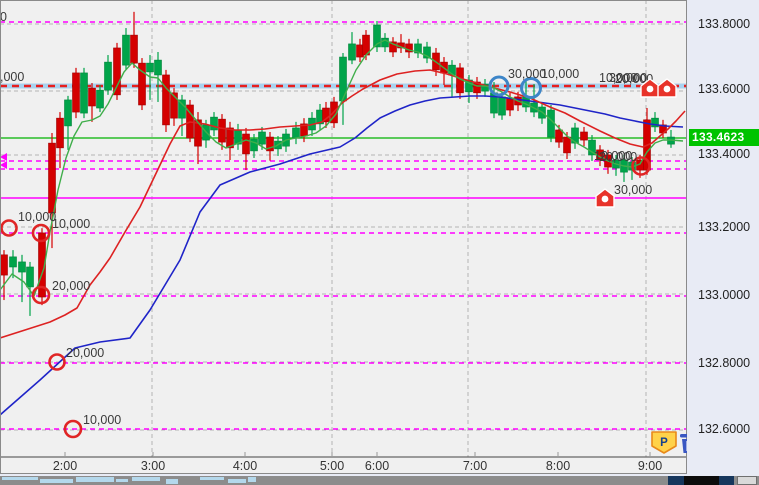 The height and width of the screenshot is (485, 759). I want to click on order-size-label: 0, so click(3, 17).